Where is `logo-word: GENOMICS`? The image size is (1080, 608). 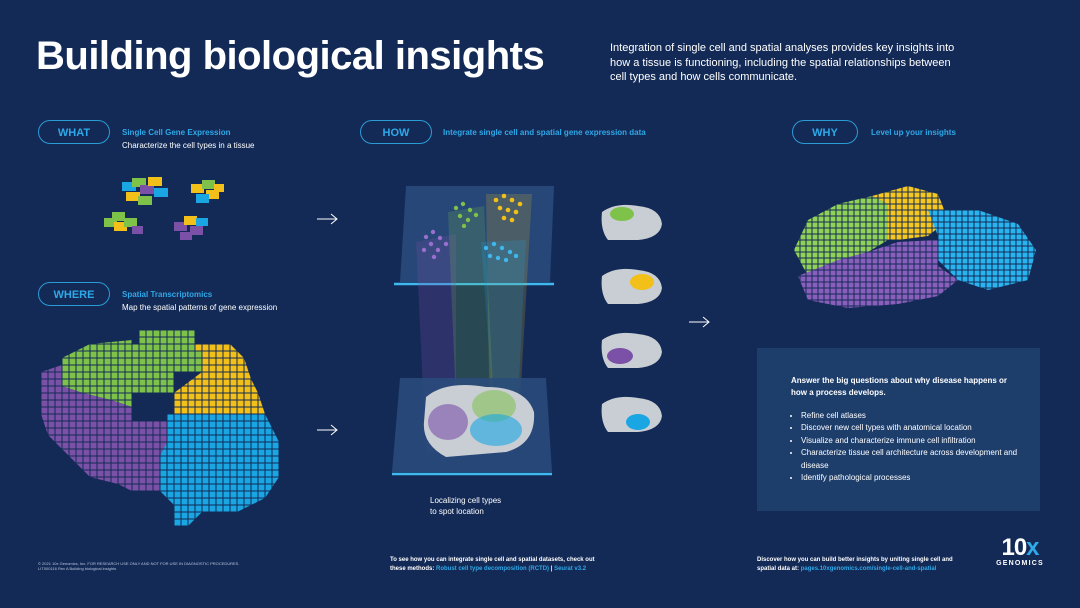 logo-word: GENOMICS is located at coordinates (1020, 563).